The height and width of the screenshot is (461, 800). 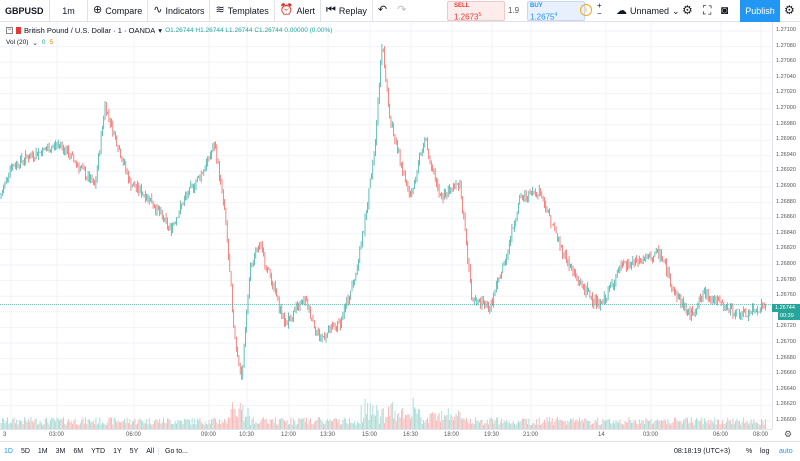 What do you see at coordinates (90, 30) in the screenshot?
I see `series-title: British Pound / U.S. Dollar · 1 · OANDA` at bounding box center [90, 30].